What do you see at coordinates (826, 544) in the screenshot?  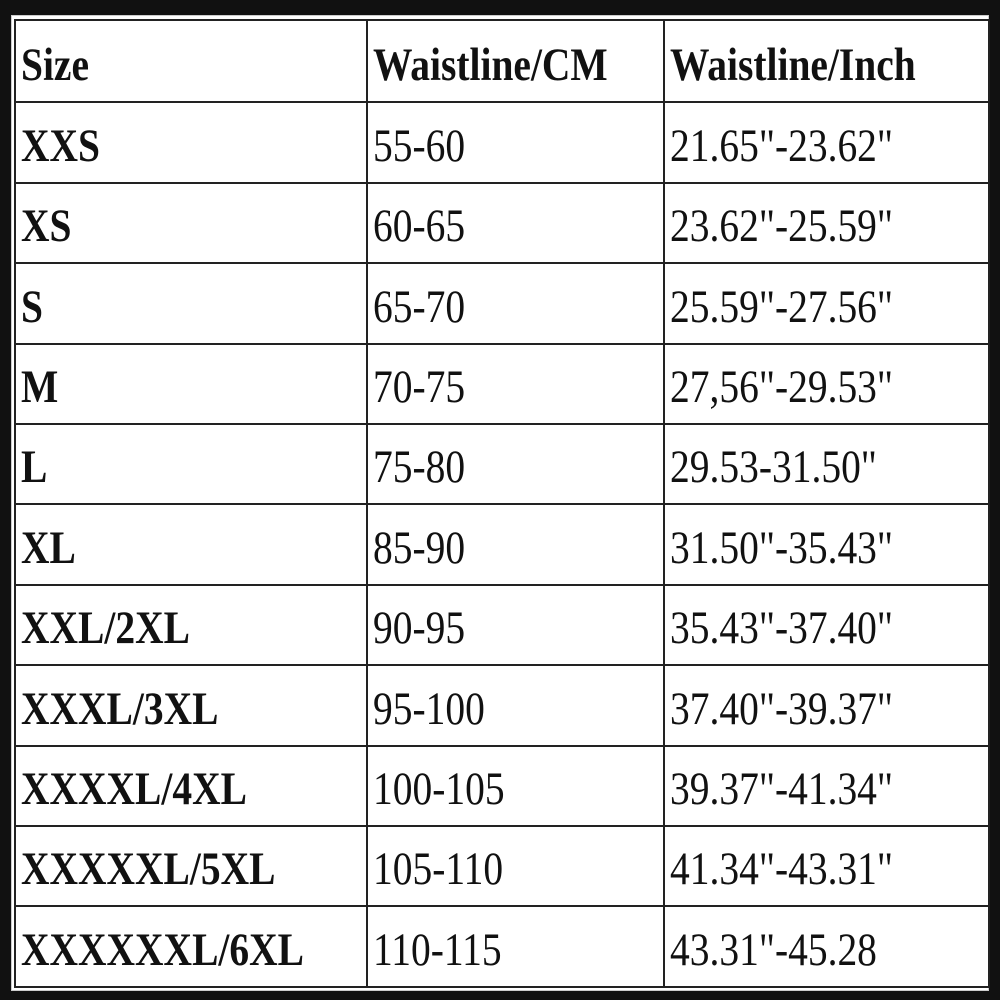 I see `waistline-inch-cell: 31.50"-35.43"` at bounding box center [826, 544].